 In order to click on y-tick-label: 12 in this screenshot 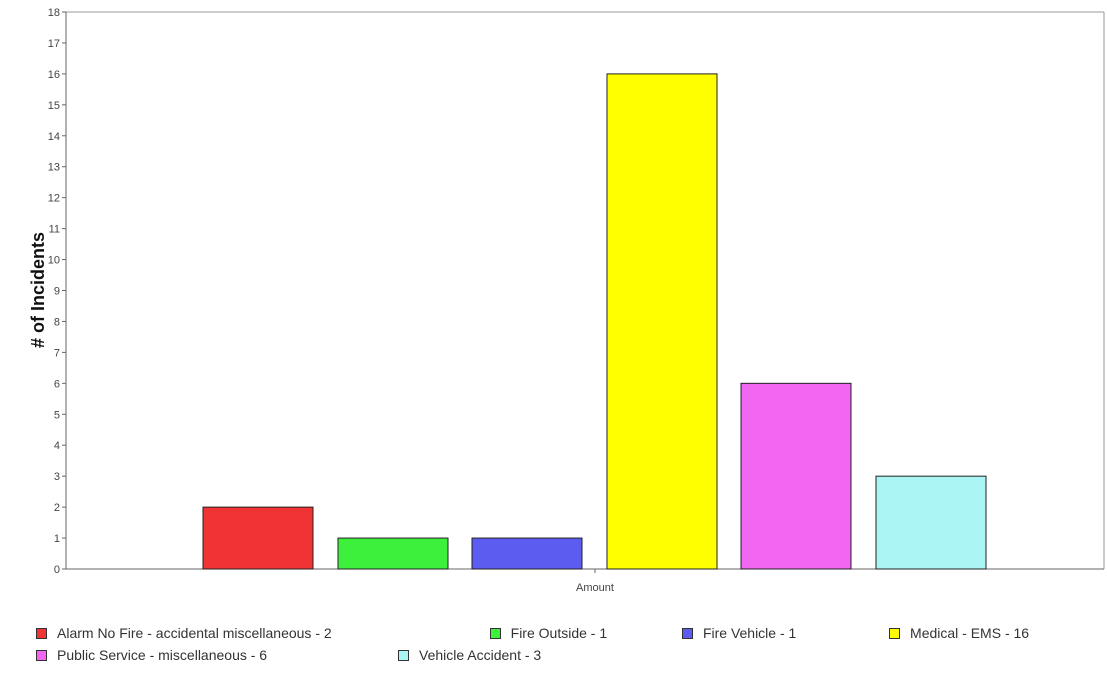, I will do `click(54, 199)`.